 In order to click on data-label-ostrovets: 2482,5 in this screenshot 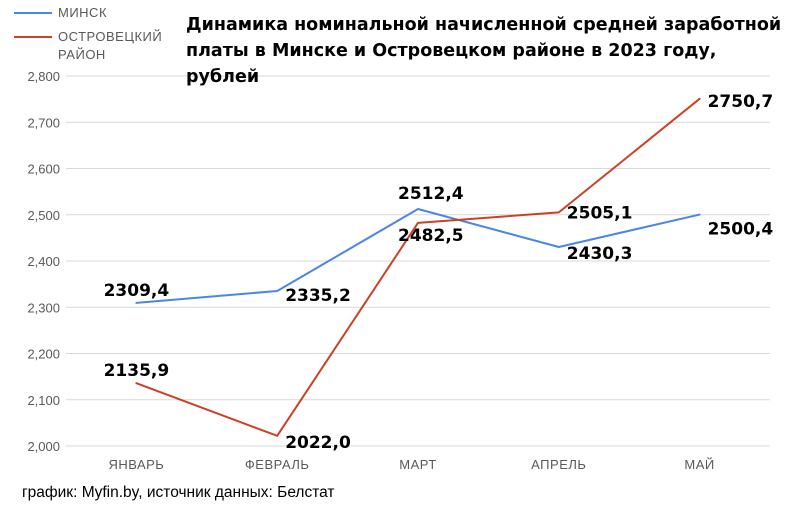, I will do `click(431, 236)`.